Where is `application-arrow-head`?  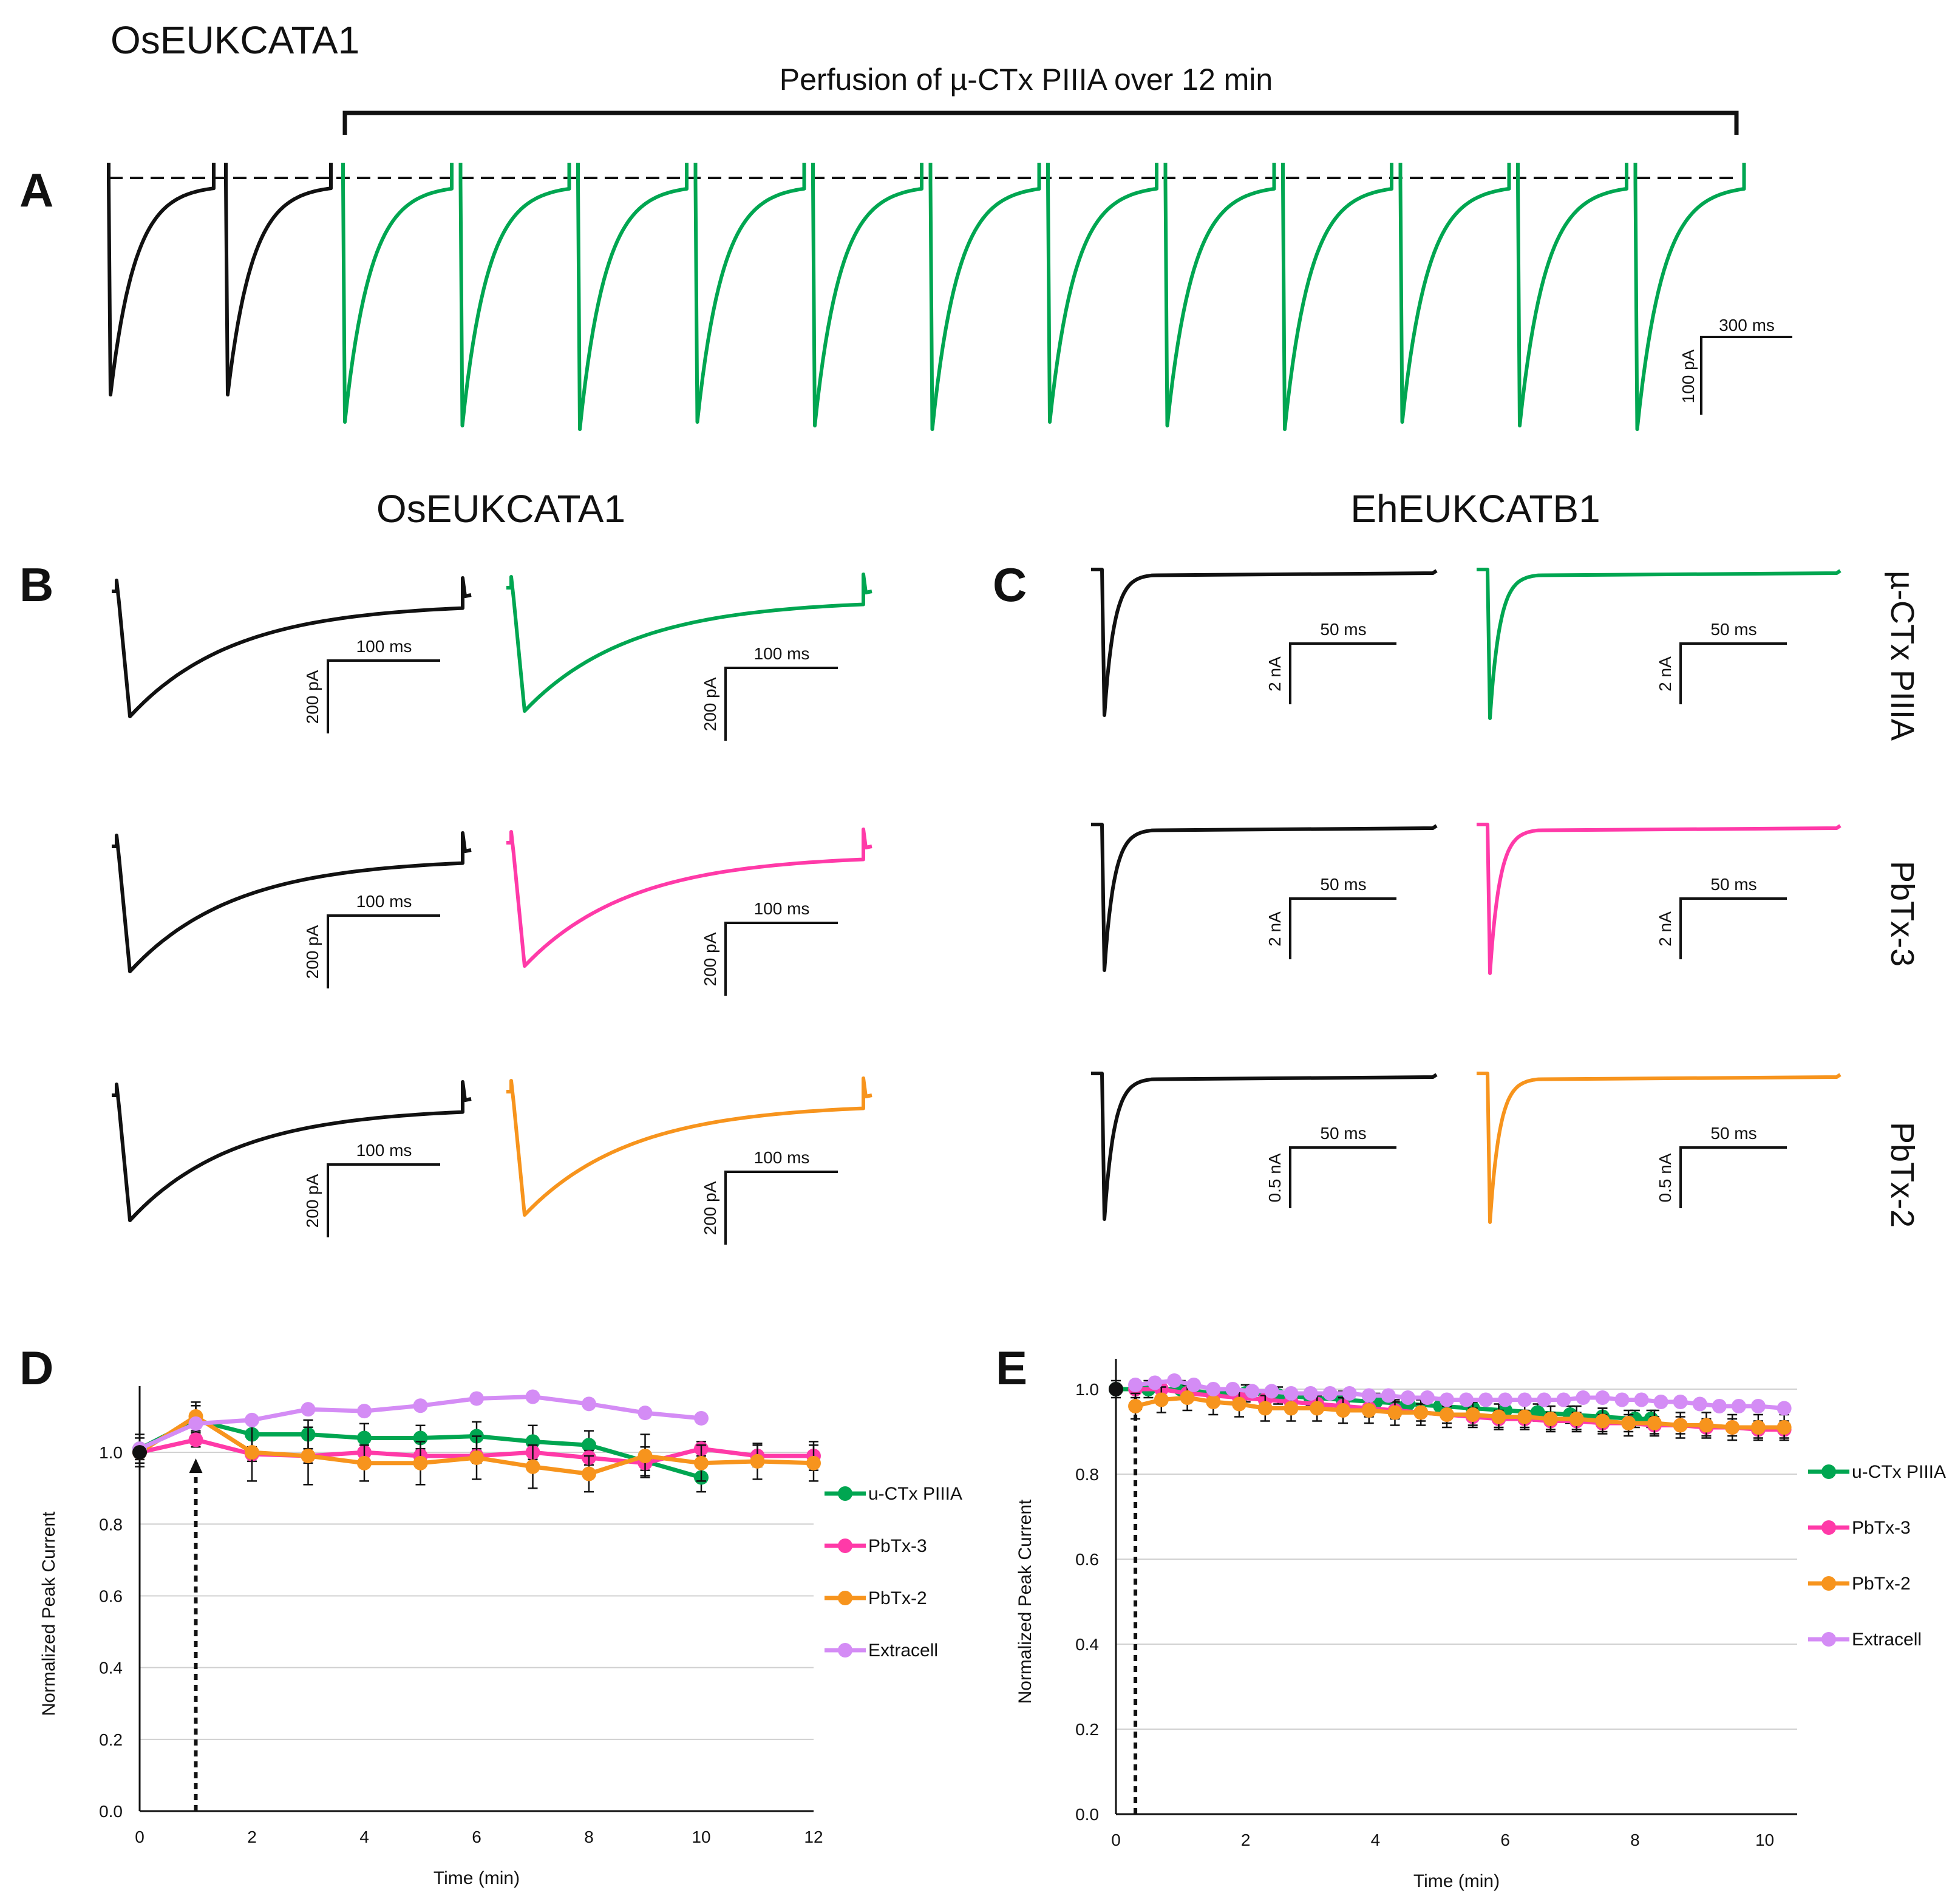 application-arrow-head is located at coordinates (196, 1466).